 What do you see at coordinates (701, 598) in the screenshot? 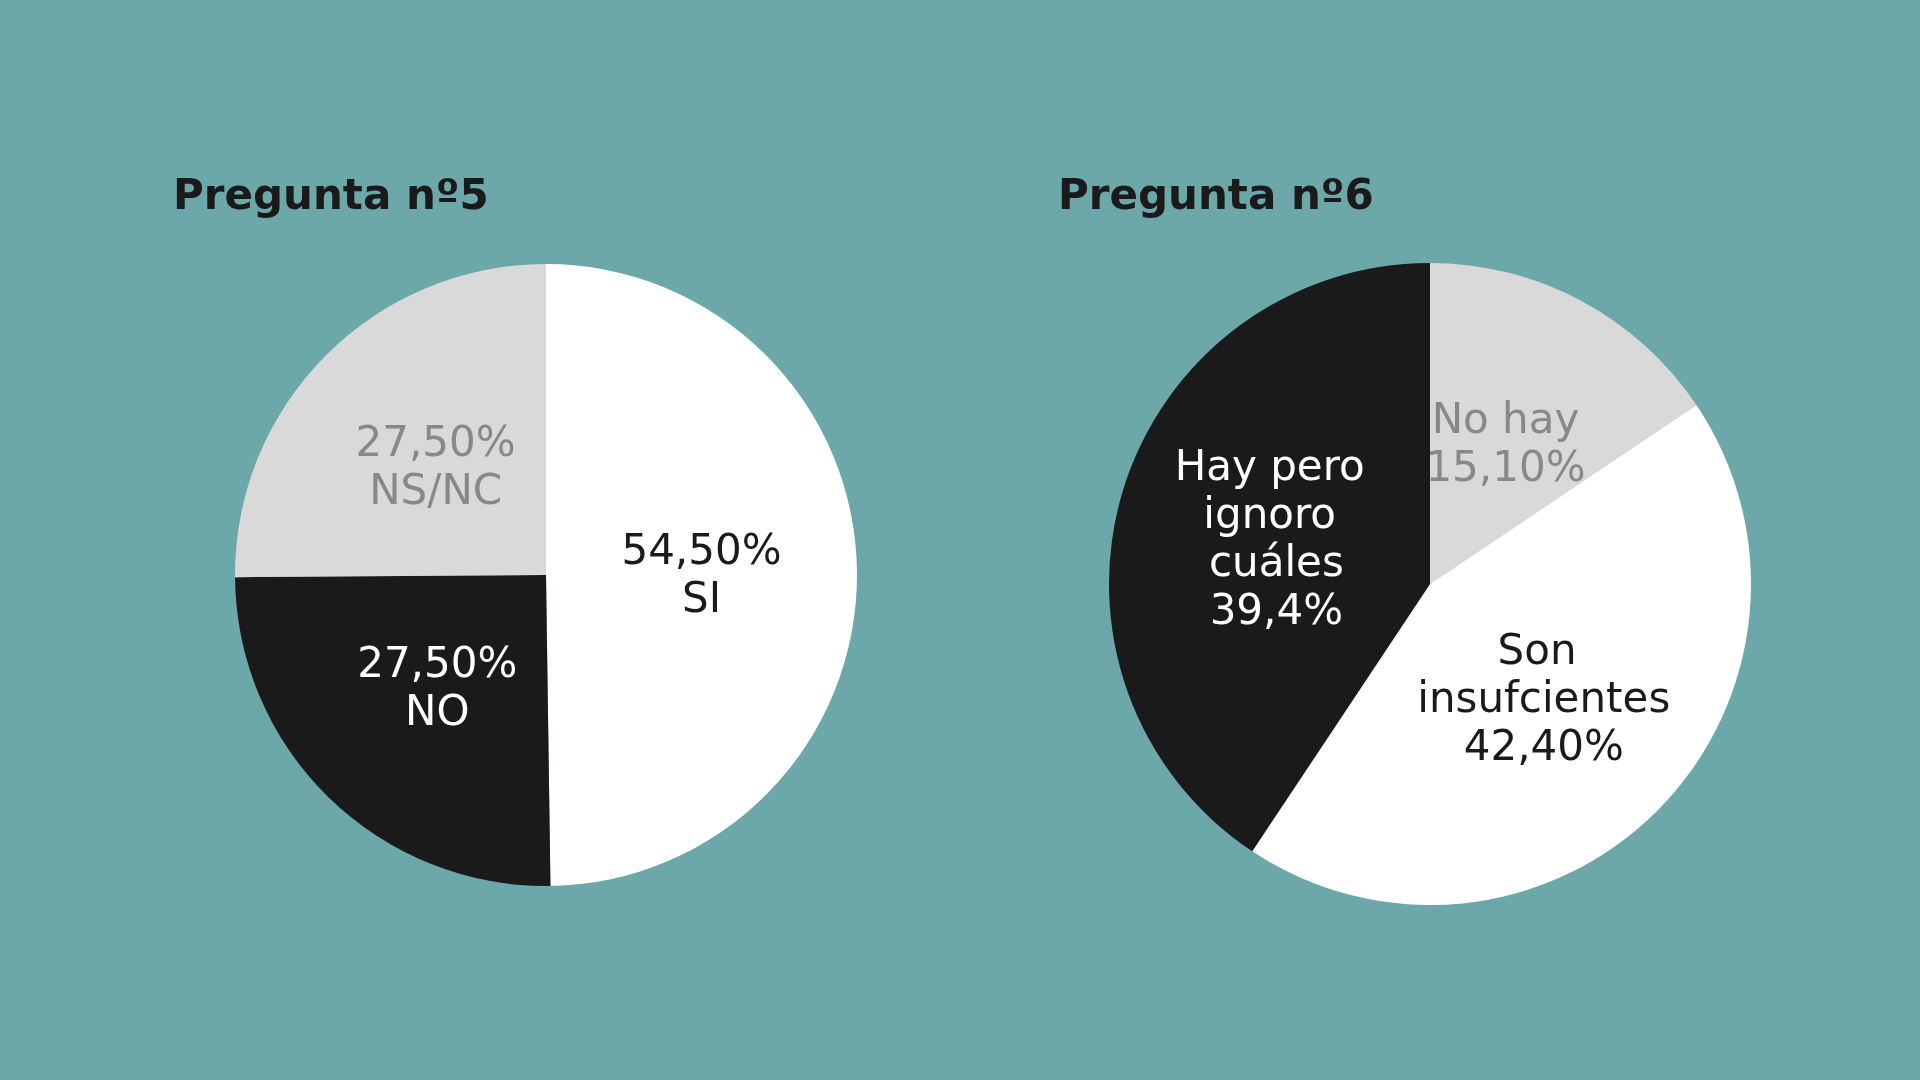
I see `slice-label: SI` at bounding box center [701, 598].